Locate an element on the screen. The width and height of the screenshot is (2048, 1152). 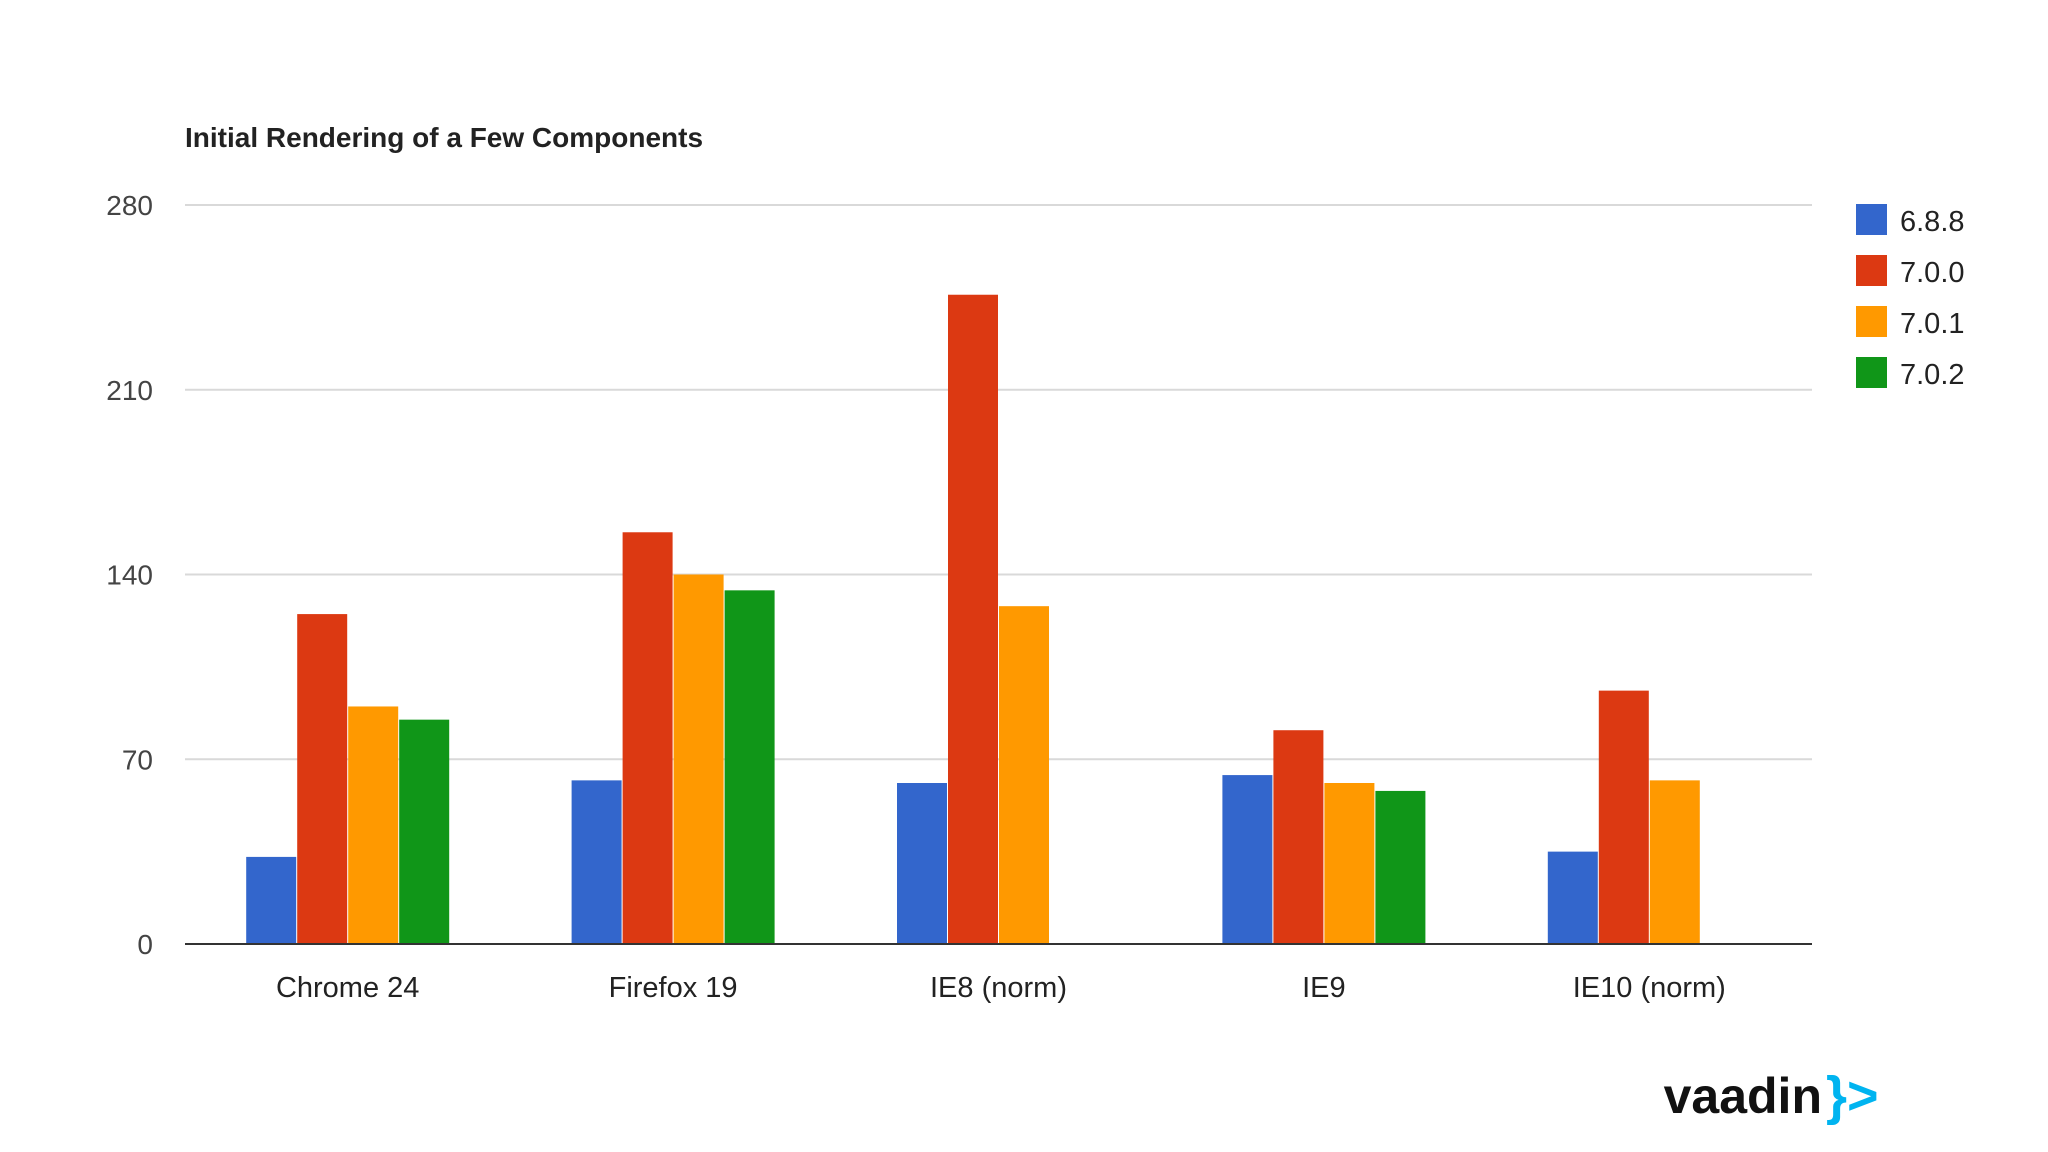
x-category-label: IE9 is located at coordinates (1324, 988).